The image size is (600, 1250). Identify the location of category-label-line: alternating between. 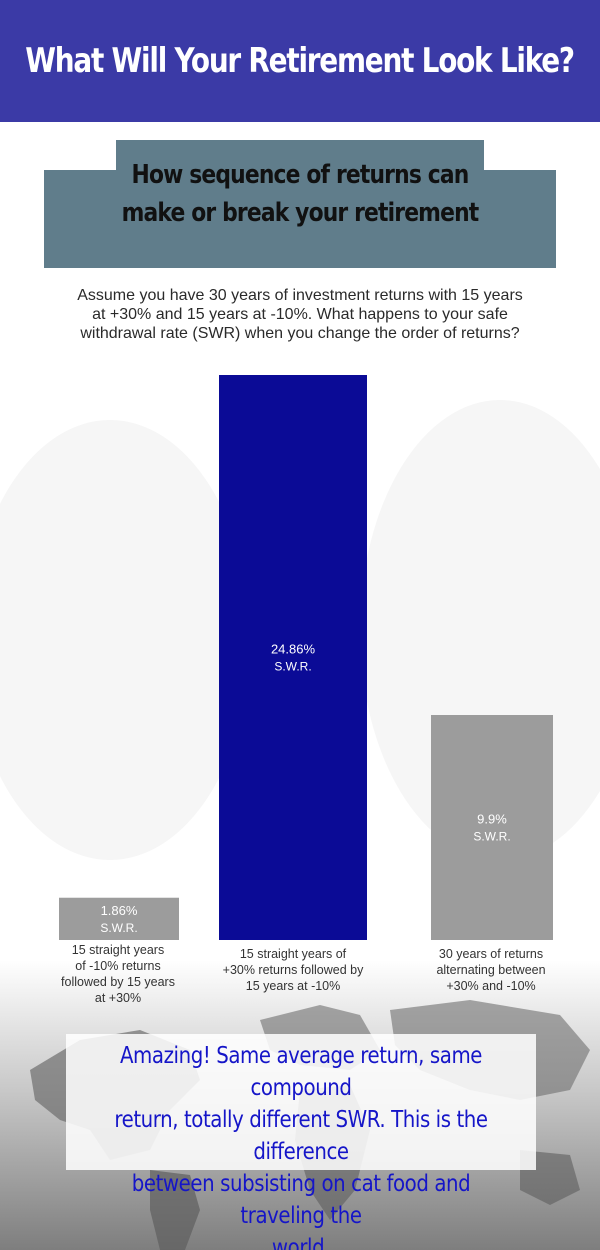
(491, 970).